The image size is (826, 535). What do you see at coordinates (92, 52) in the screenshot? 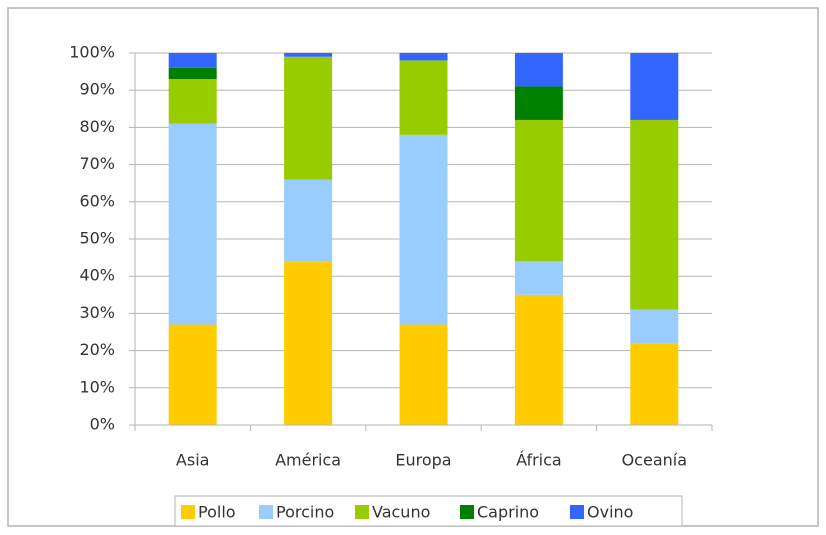
I see `y-tick-label: 100%` at bounding box center [92, 52].